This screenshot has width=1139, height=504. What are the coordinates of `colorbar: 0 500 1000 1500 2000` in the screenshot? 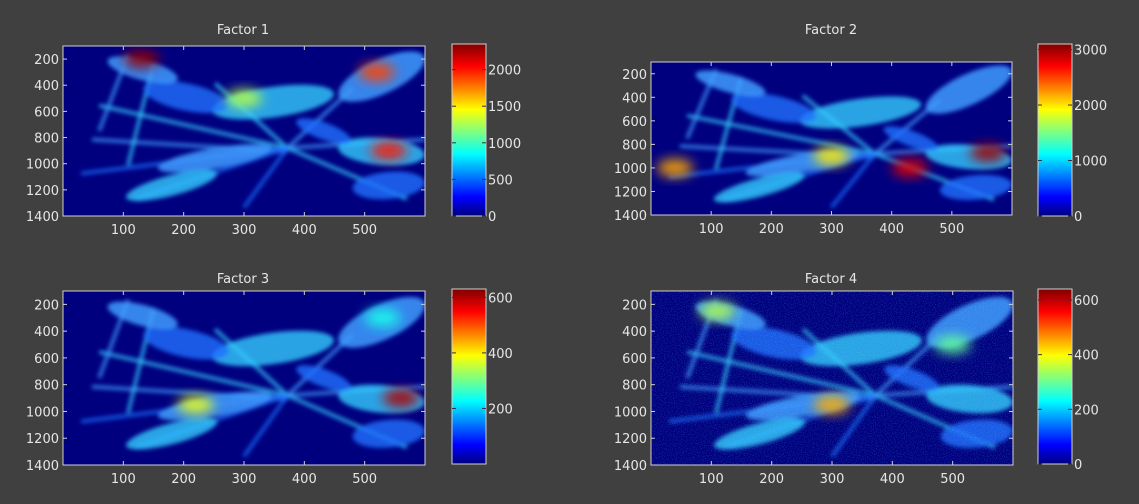 It's located at (486, 134).